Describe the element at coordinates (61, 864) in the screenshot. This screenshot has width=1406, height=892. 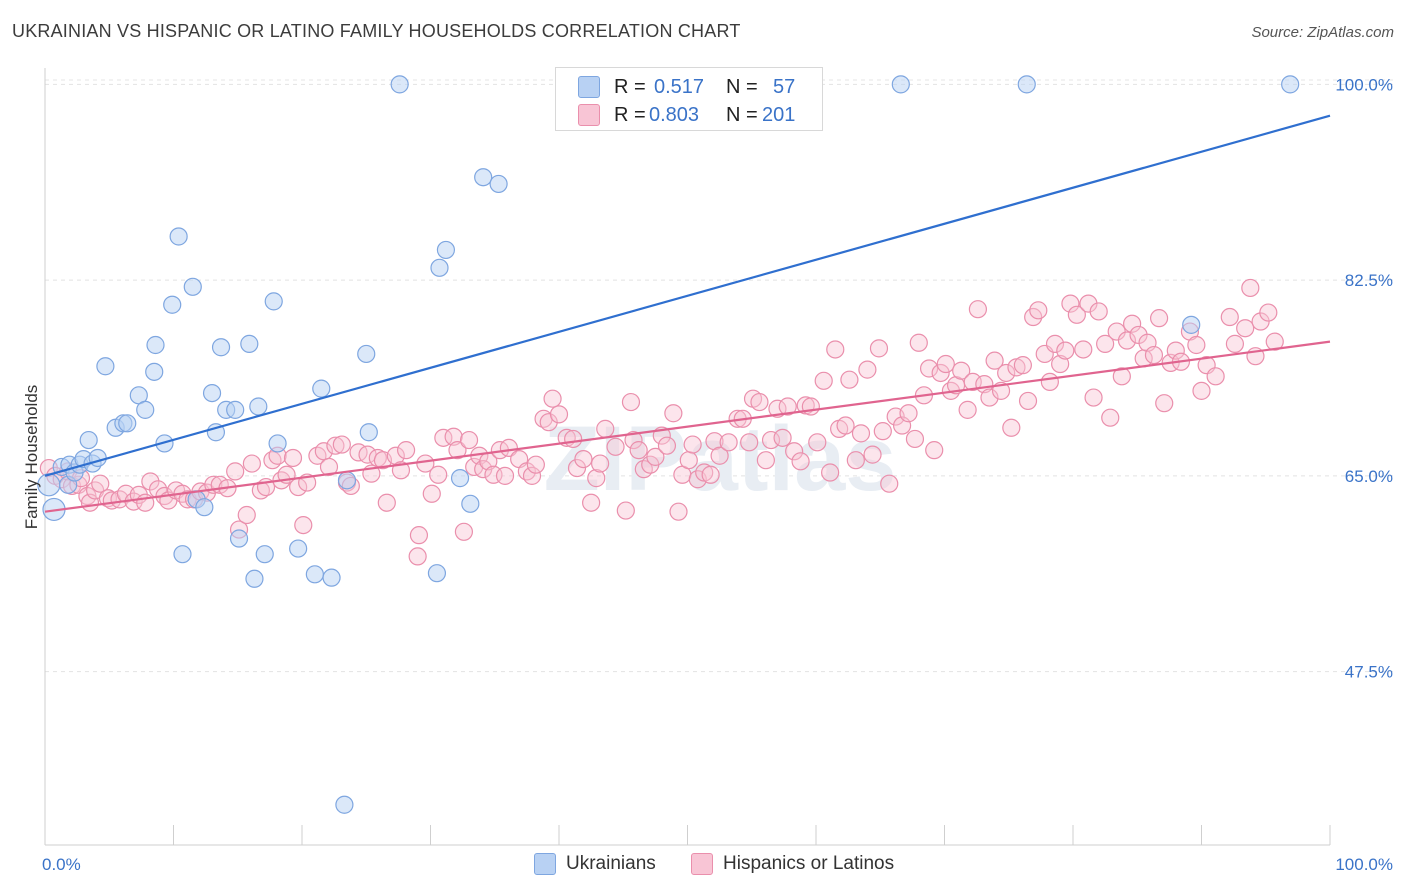
I see `x-tick-label: 0.0%` at that location.